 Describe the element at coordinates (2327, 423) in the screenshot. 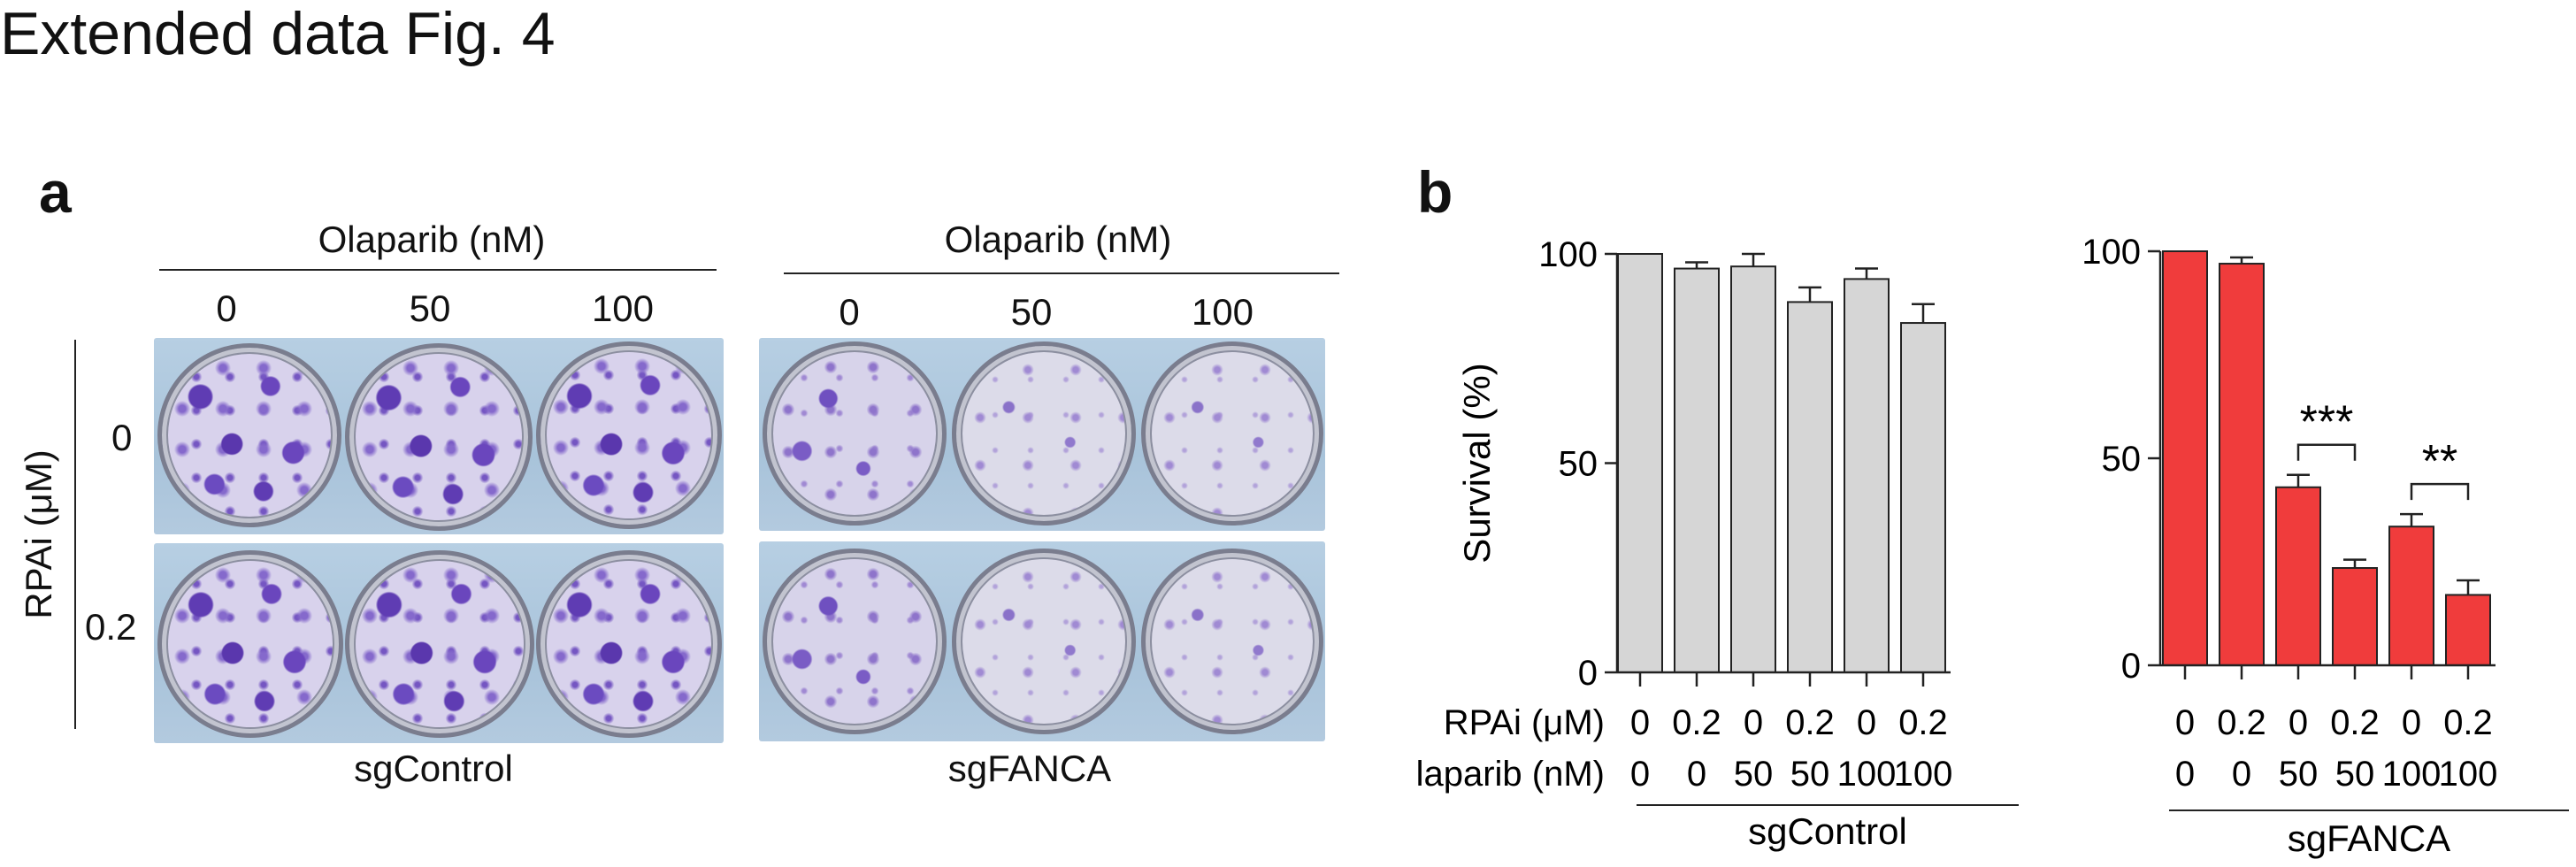

I see `significance-label: ***` at that location.